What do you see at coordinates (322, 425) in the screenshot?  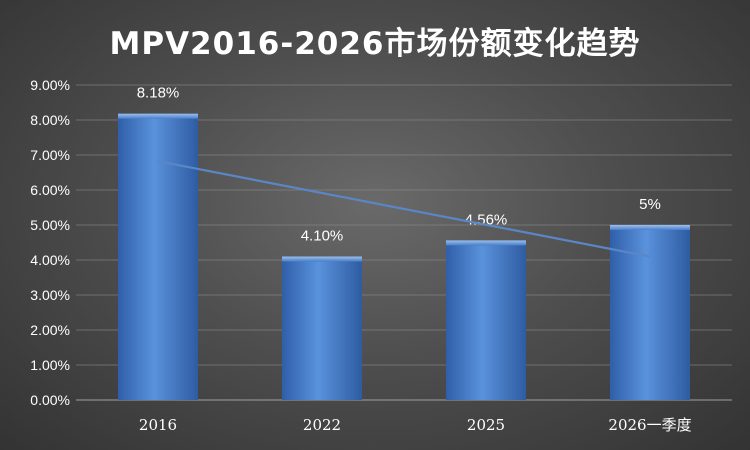 I see `x-tick-label: 2022` at bounding box center [322, 425].